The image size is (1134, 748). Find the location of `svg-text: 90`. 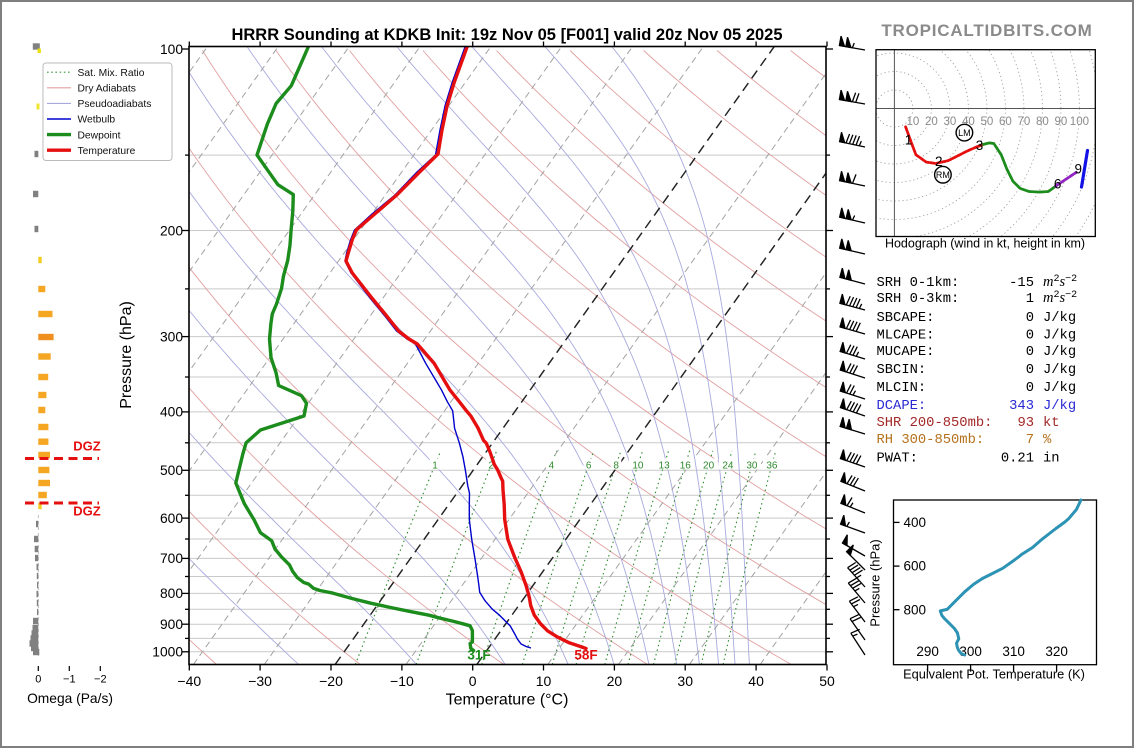

svg-text: 90 is located at coordinates (1061, 122).